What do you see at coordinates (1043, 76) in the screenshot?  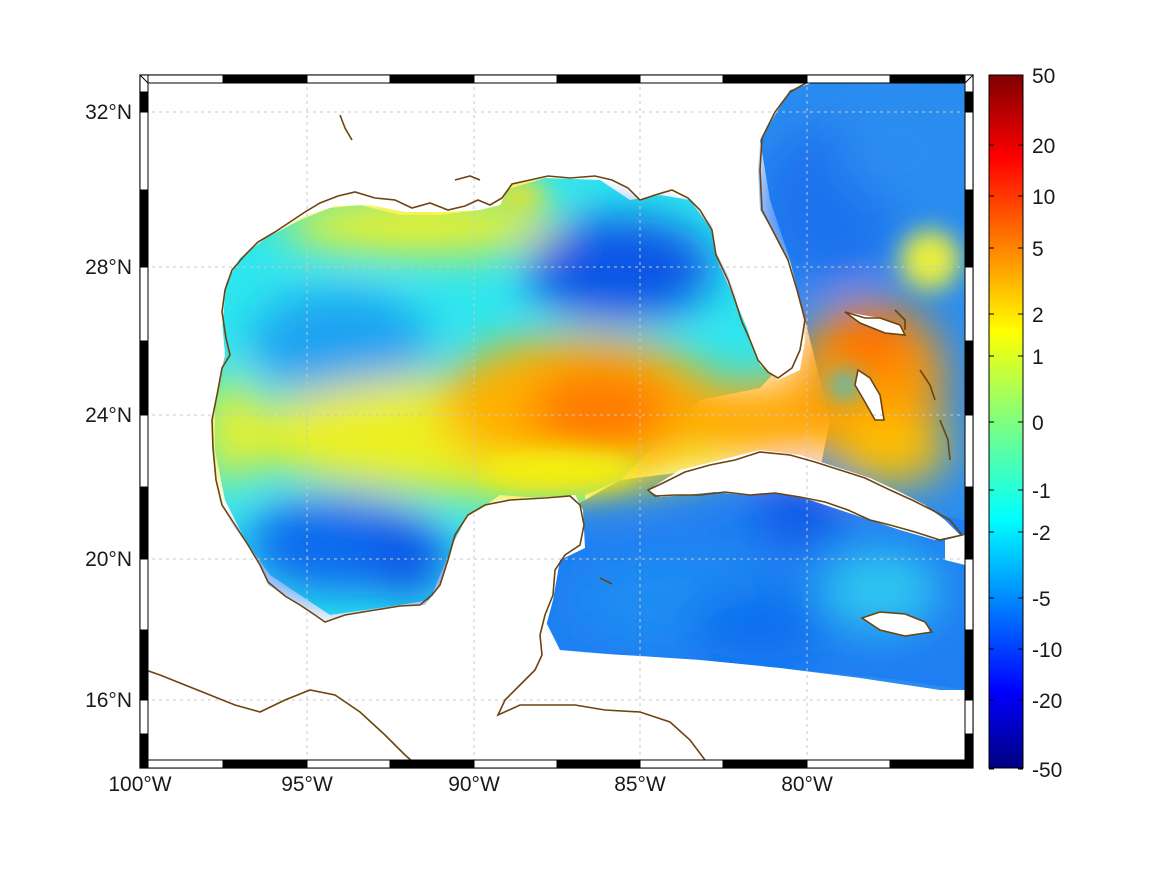 I see `colorbar-tick-label: 50` at bounding box center [1043, 76].